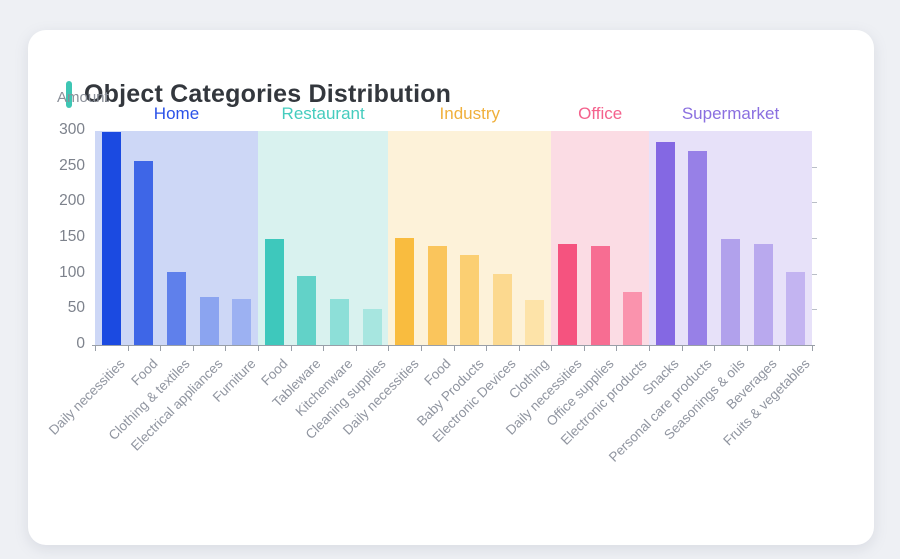 This screenshot has width=900, height=559. I want to click on bar-electronic-devices, so click(502, 309).